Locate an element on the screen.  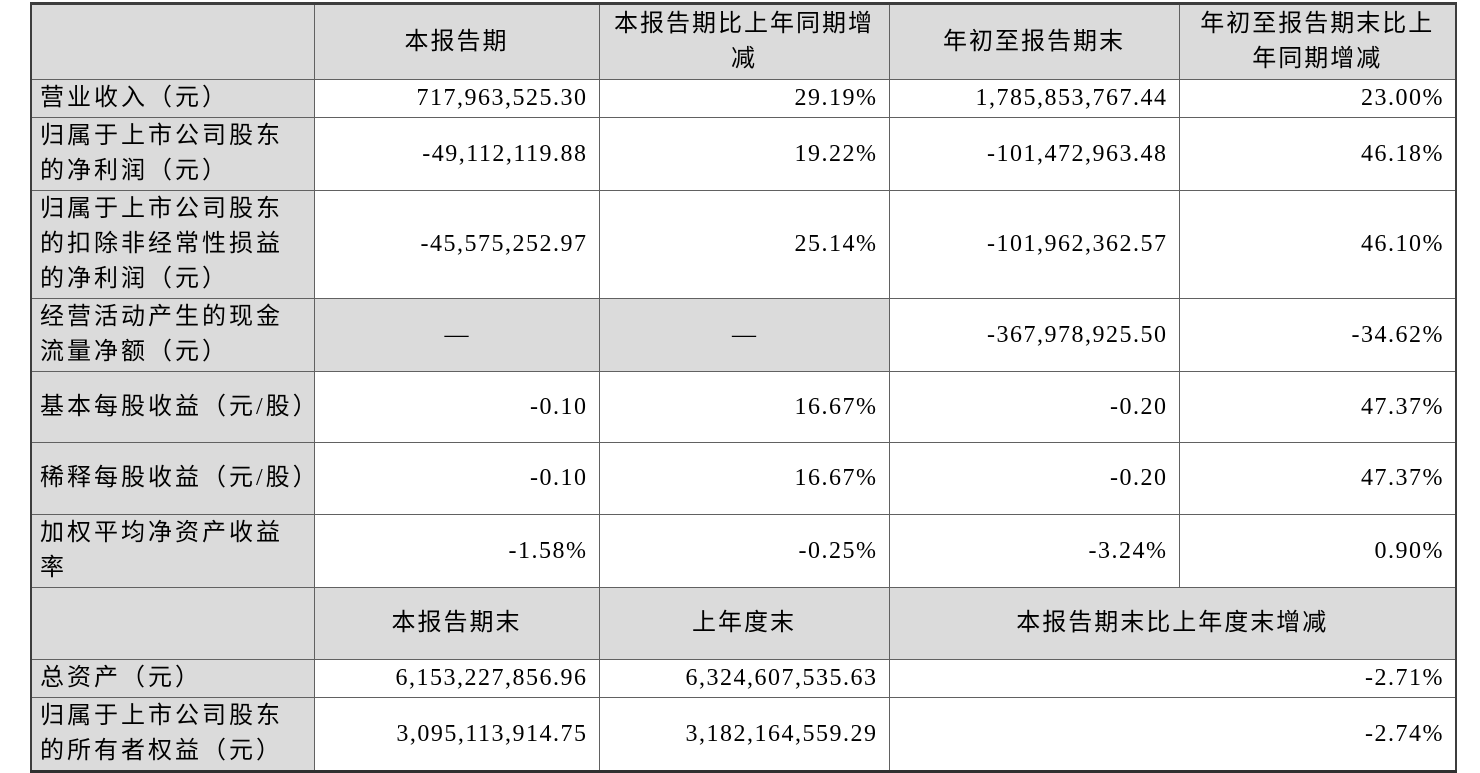
value-cell: 3,182,164,559.29 is located at coordinates (744, 734).